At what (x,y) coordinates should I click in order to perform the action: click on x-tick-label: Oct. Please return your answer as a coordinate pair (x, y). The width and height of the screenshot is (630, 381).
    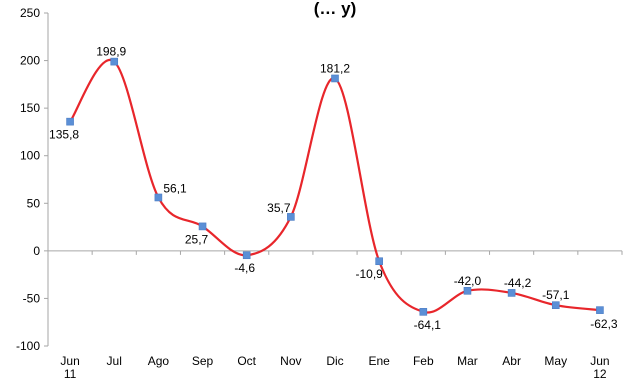
    Looking at the image, I should click on (246, 361).